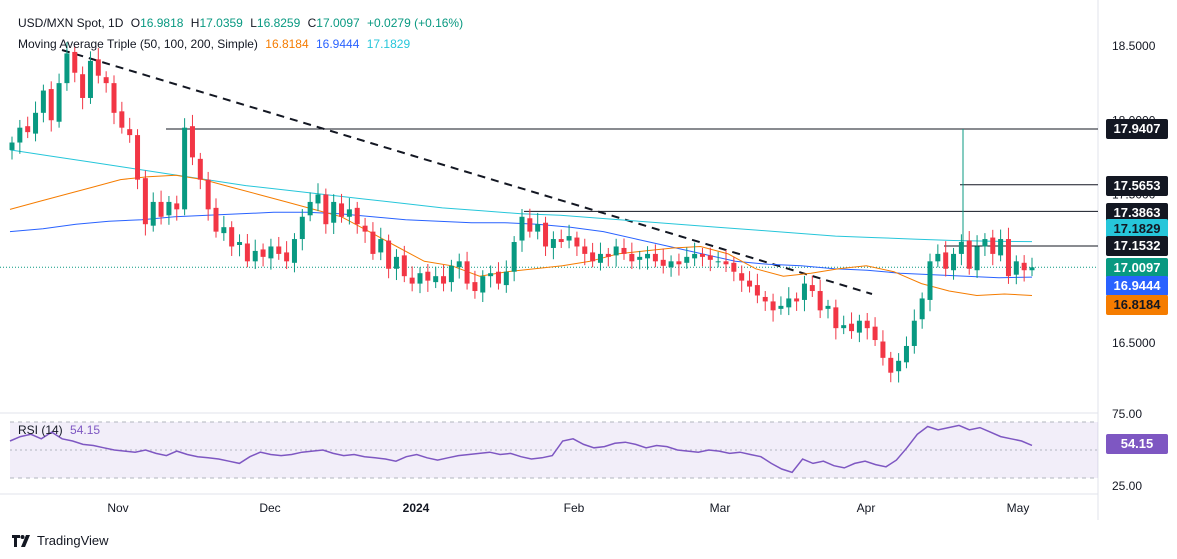 The width and height of the screenshot is (1177, 559). What do you see at coordinates (61, 430) in the screenshot?
I see `rsi-legend: RSI (14) 54.15` at bounding box center [61, 430].